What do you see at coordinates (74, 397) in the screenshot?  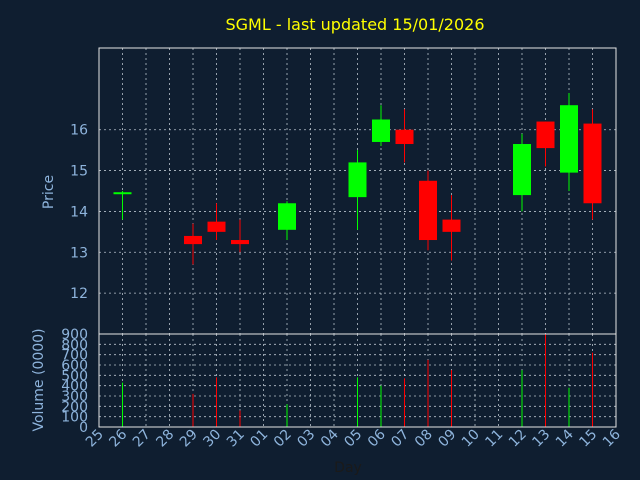 I see `volume-tick-label: 300` at bounding box center [74, 397].